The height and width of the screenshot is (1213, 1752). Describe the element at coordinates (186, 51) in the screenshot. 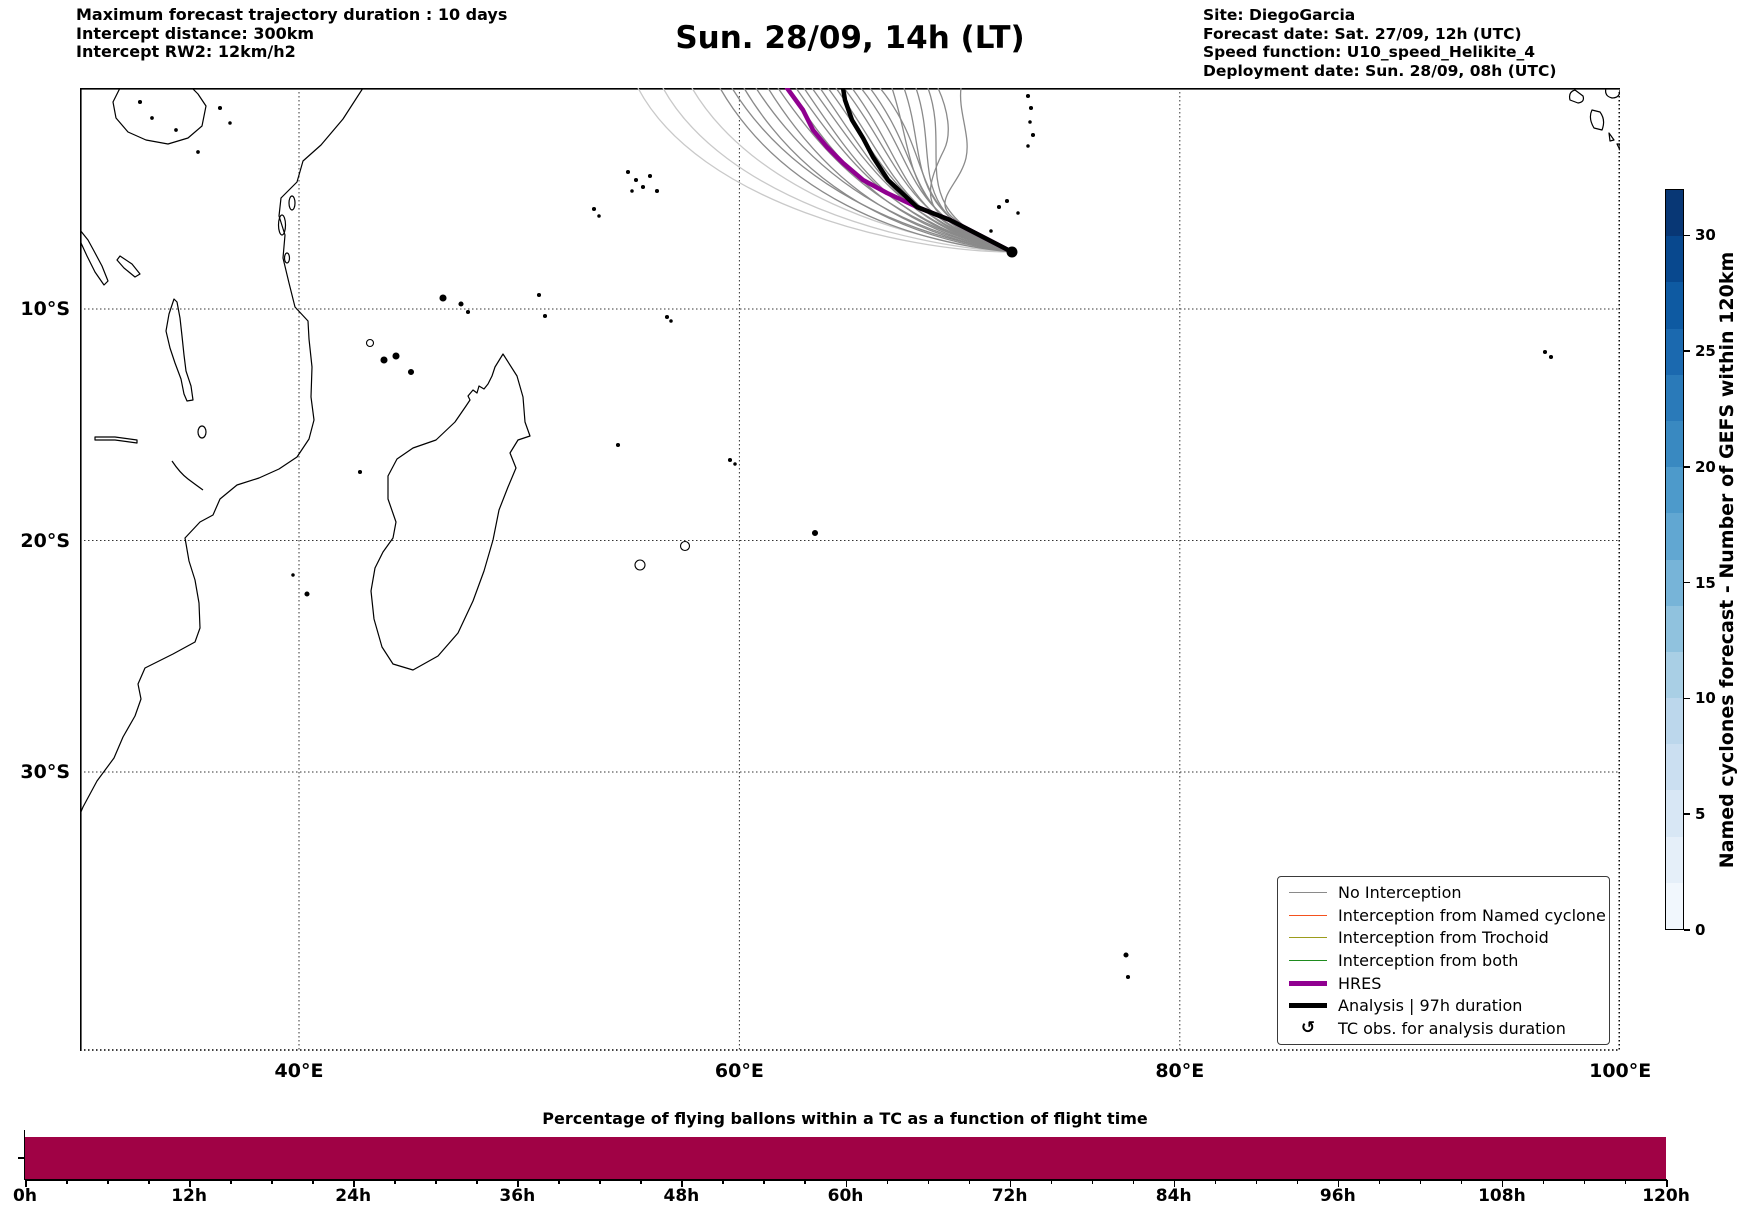

I see `intercept-rw2-text: Intercept RW2: 12km/h2` at that location.